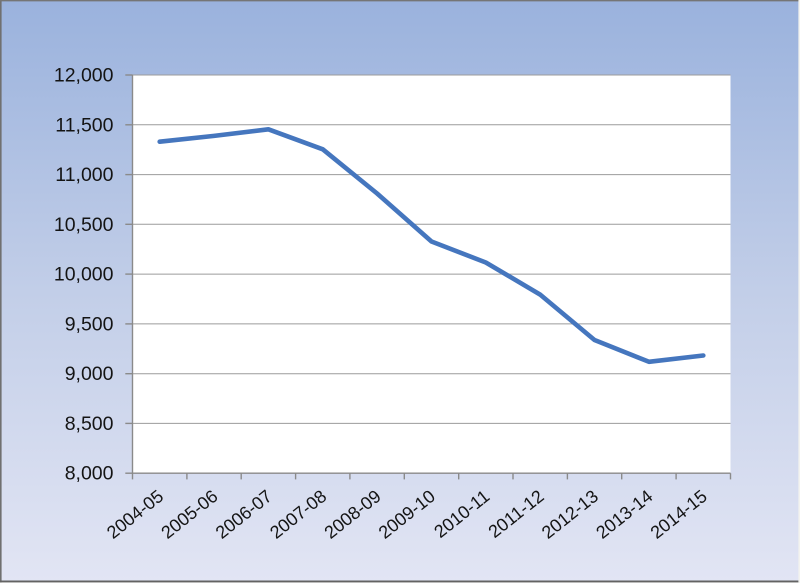 This screenshot has width=800, height=583. Describe the element at coordinates (84, 225) in the screenshot. I see `svg-text: 10,500` at that location.